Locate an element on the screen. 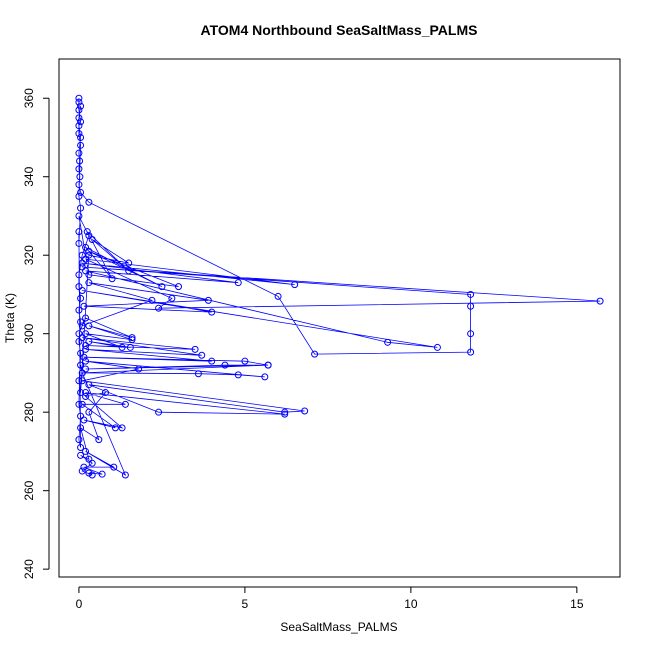 The height and width of the screenshot is (650, 650). y-axis-label: Theta (K) is located at coordinates (10, 318).